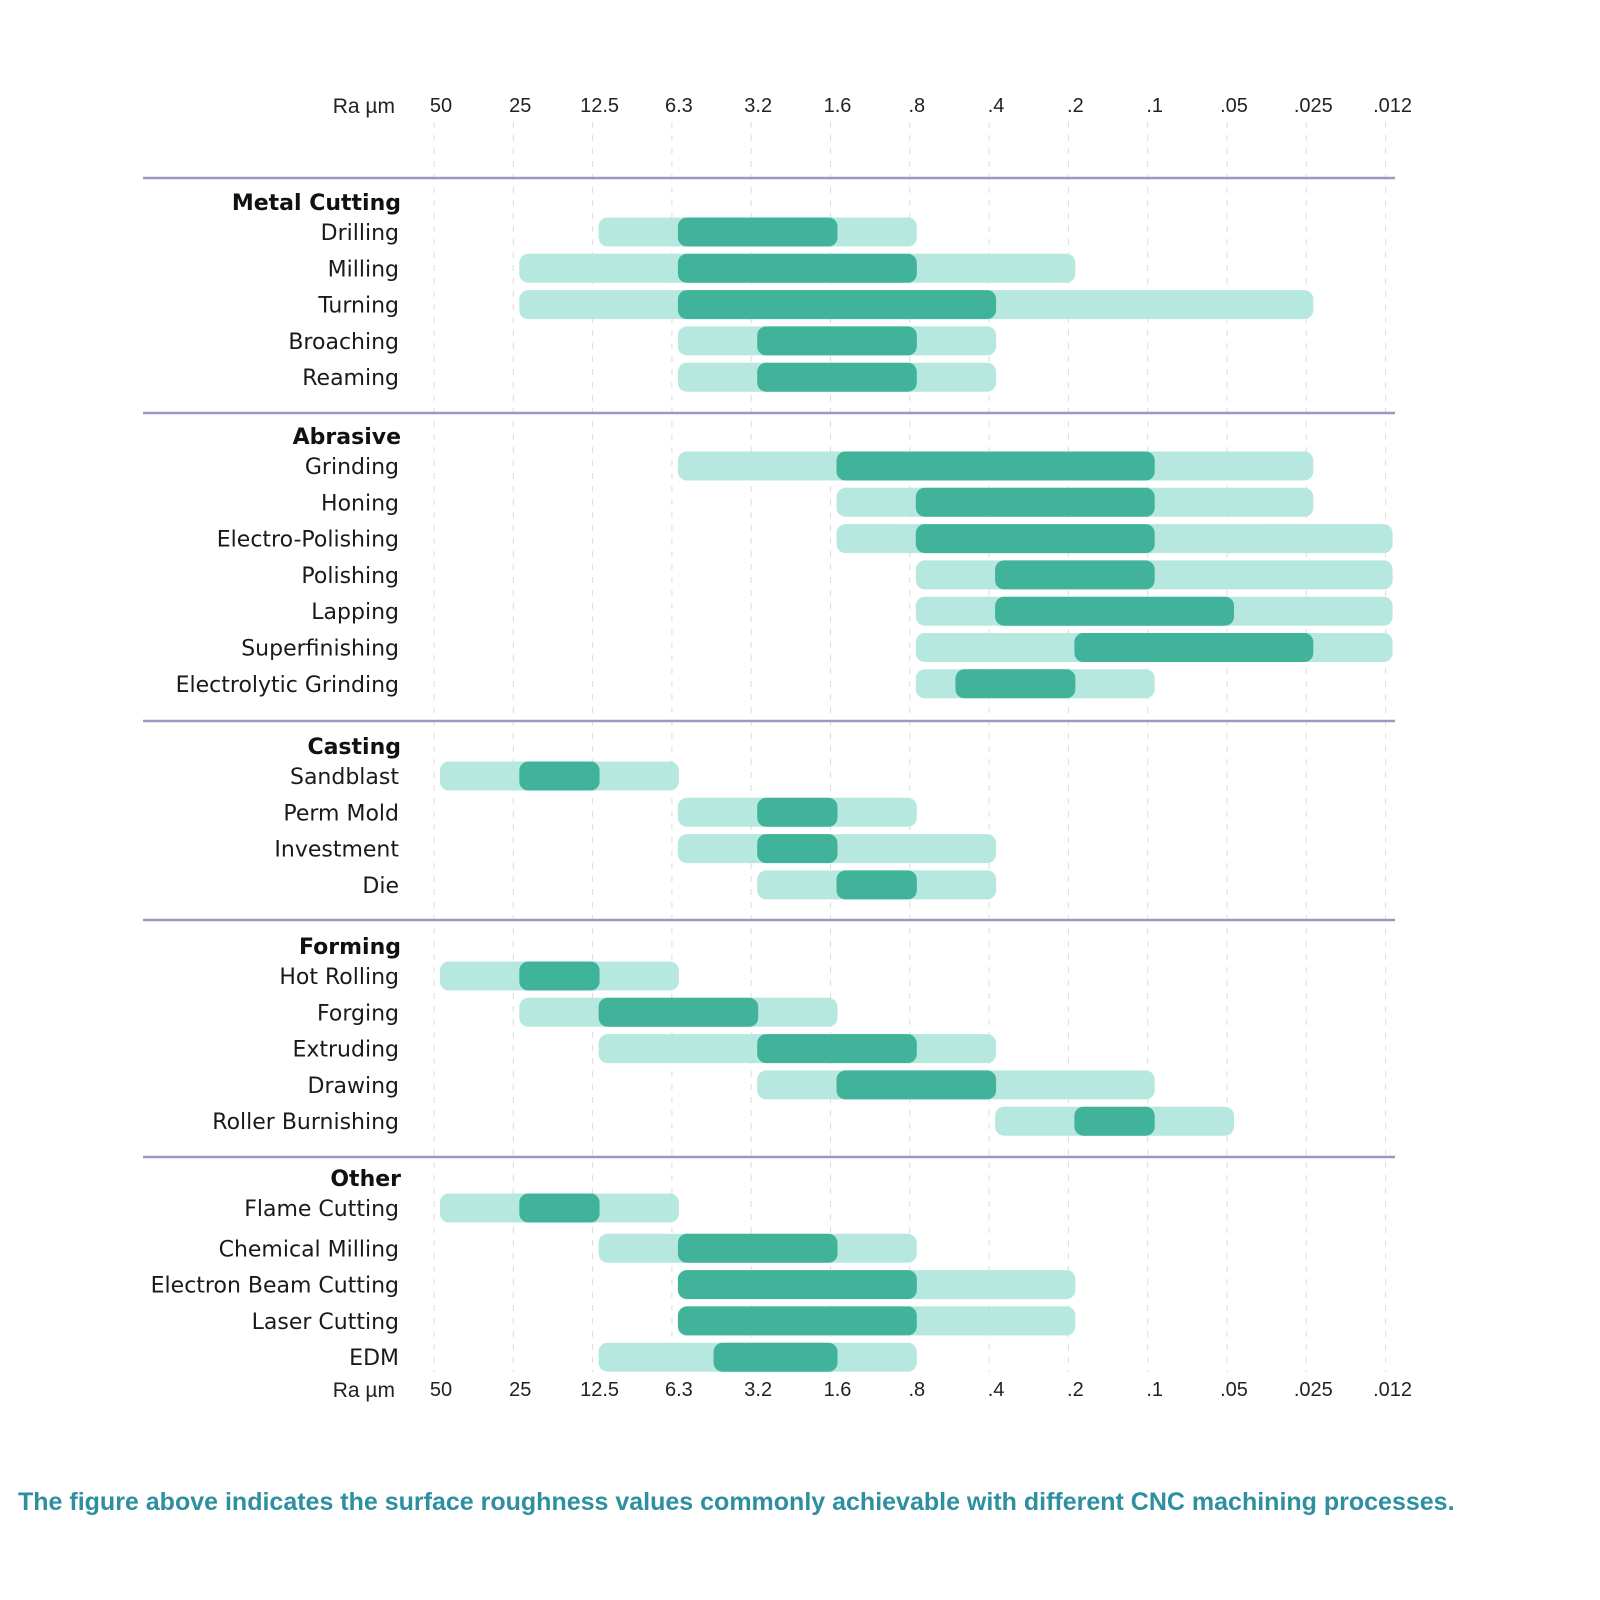  I want to click on tick-label-bottom: .8, so click(916, 1390).